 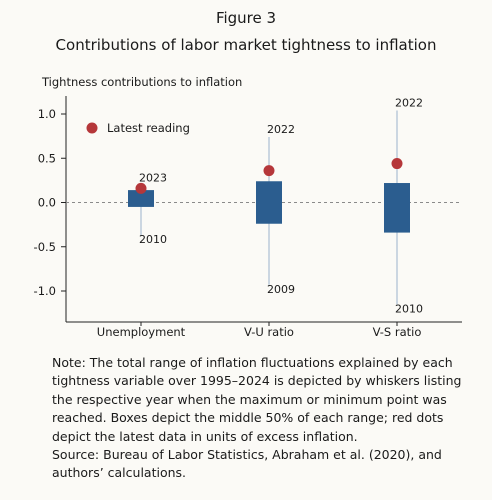 I want to click on y-tick-label: 0.0, so click(x=47, y=203).